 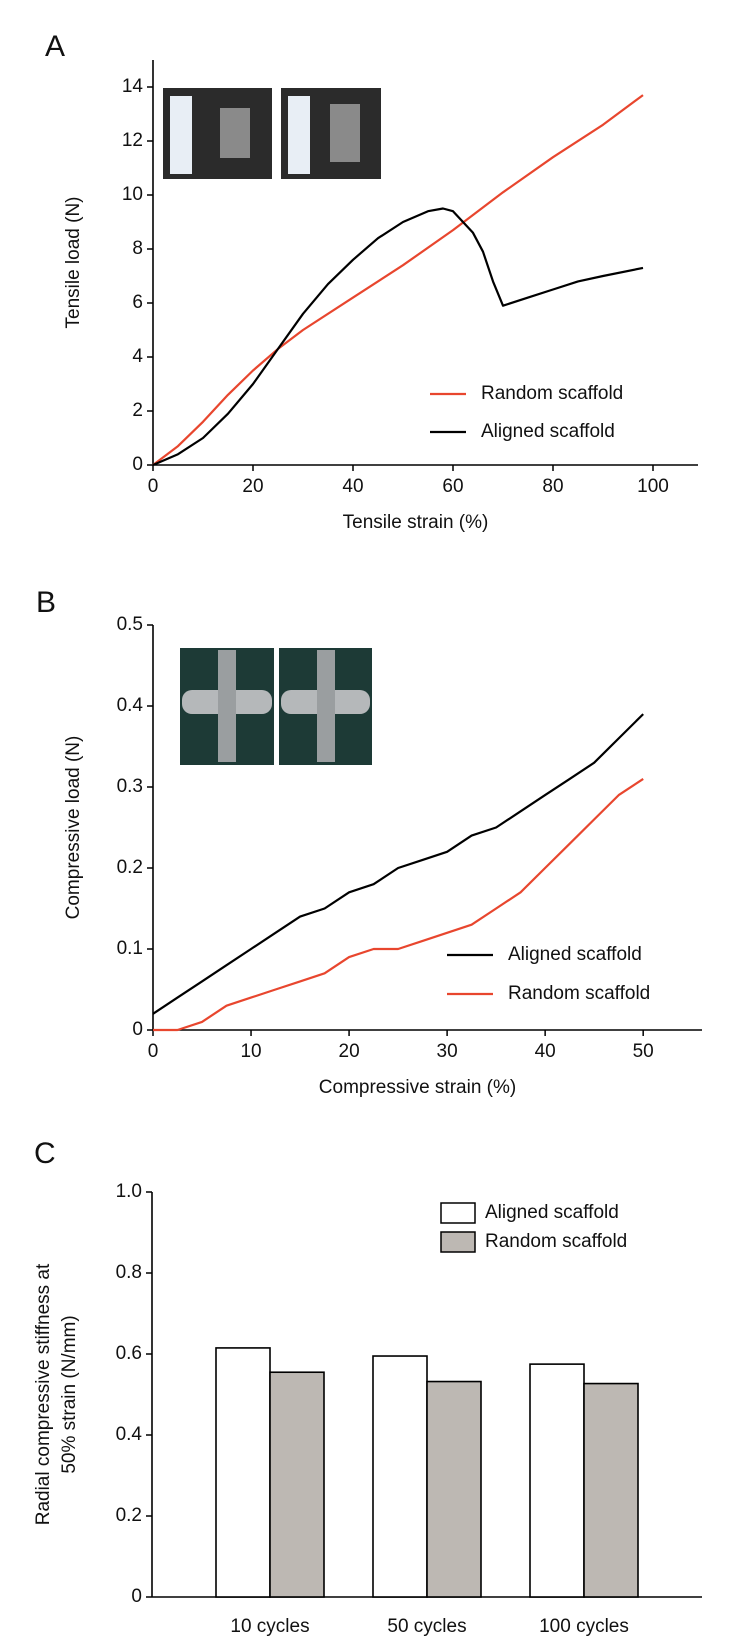 What do you see at coordinates (417, 1087) in the screenshot?
I see `x-axis-label: Compressive strain (%)` at bounding box center [417, 1087].